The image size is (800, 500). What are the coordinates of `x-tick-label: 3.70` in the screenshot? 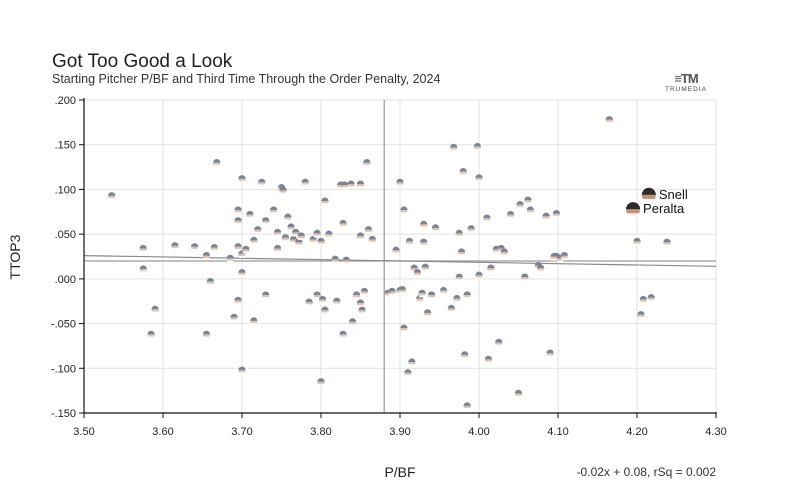 It's located at (241, 432).